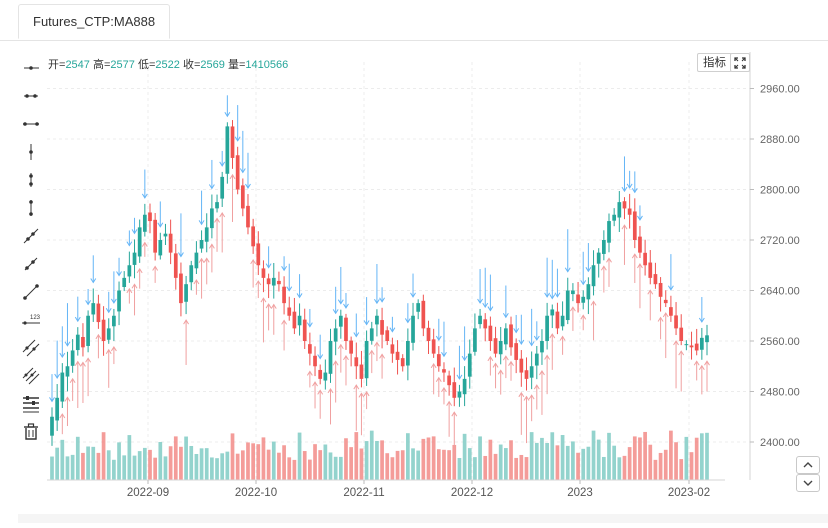 This screenshot has width=828, height=528. What do you see at coordinates (31, 68) in the screenshot?
I see `horizontal-ray-icon` at bounding box center [31, 68].